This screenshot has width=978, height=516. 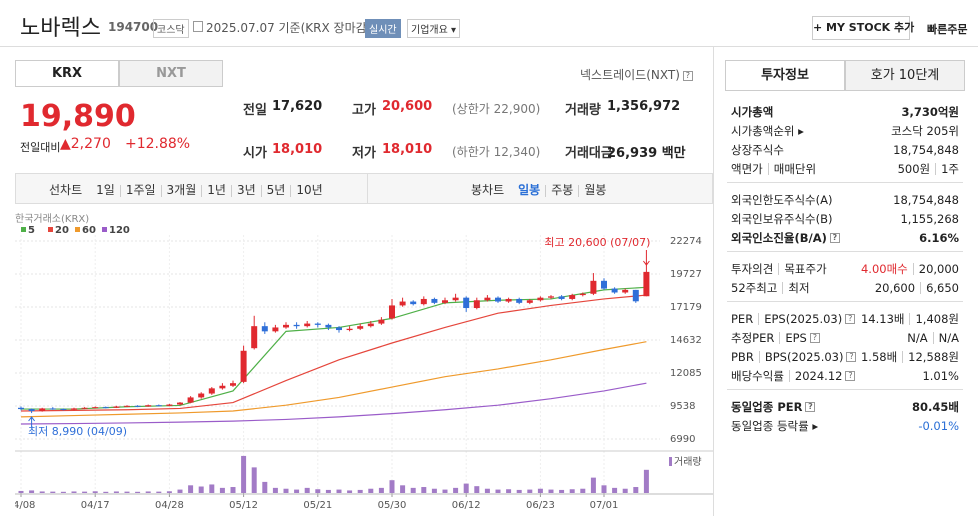 What do you see at coordinates (795, 168) in the screenshot?
I see `label-part: 매매단위` at bounding box center [795, 168].